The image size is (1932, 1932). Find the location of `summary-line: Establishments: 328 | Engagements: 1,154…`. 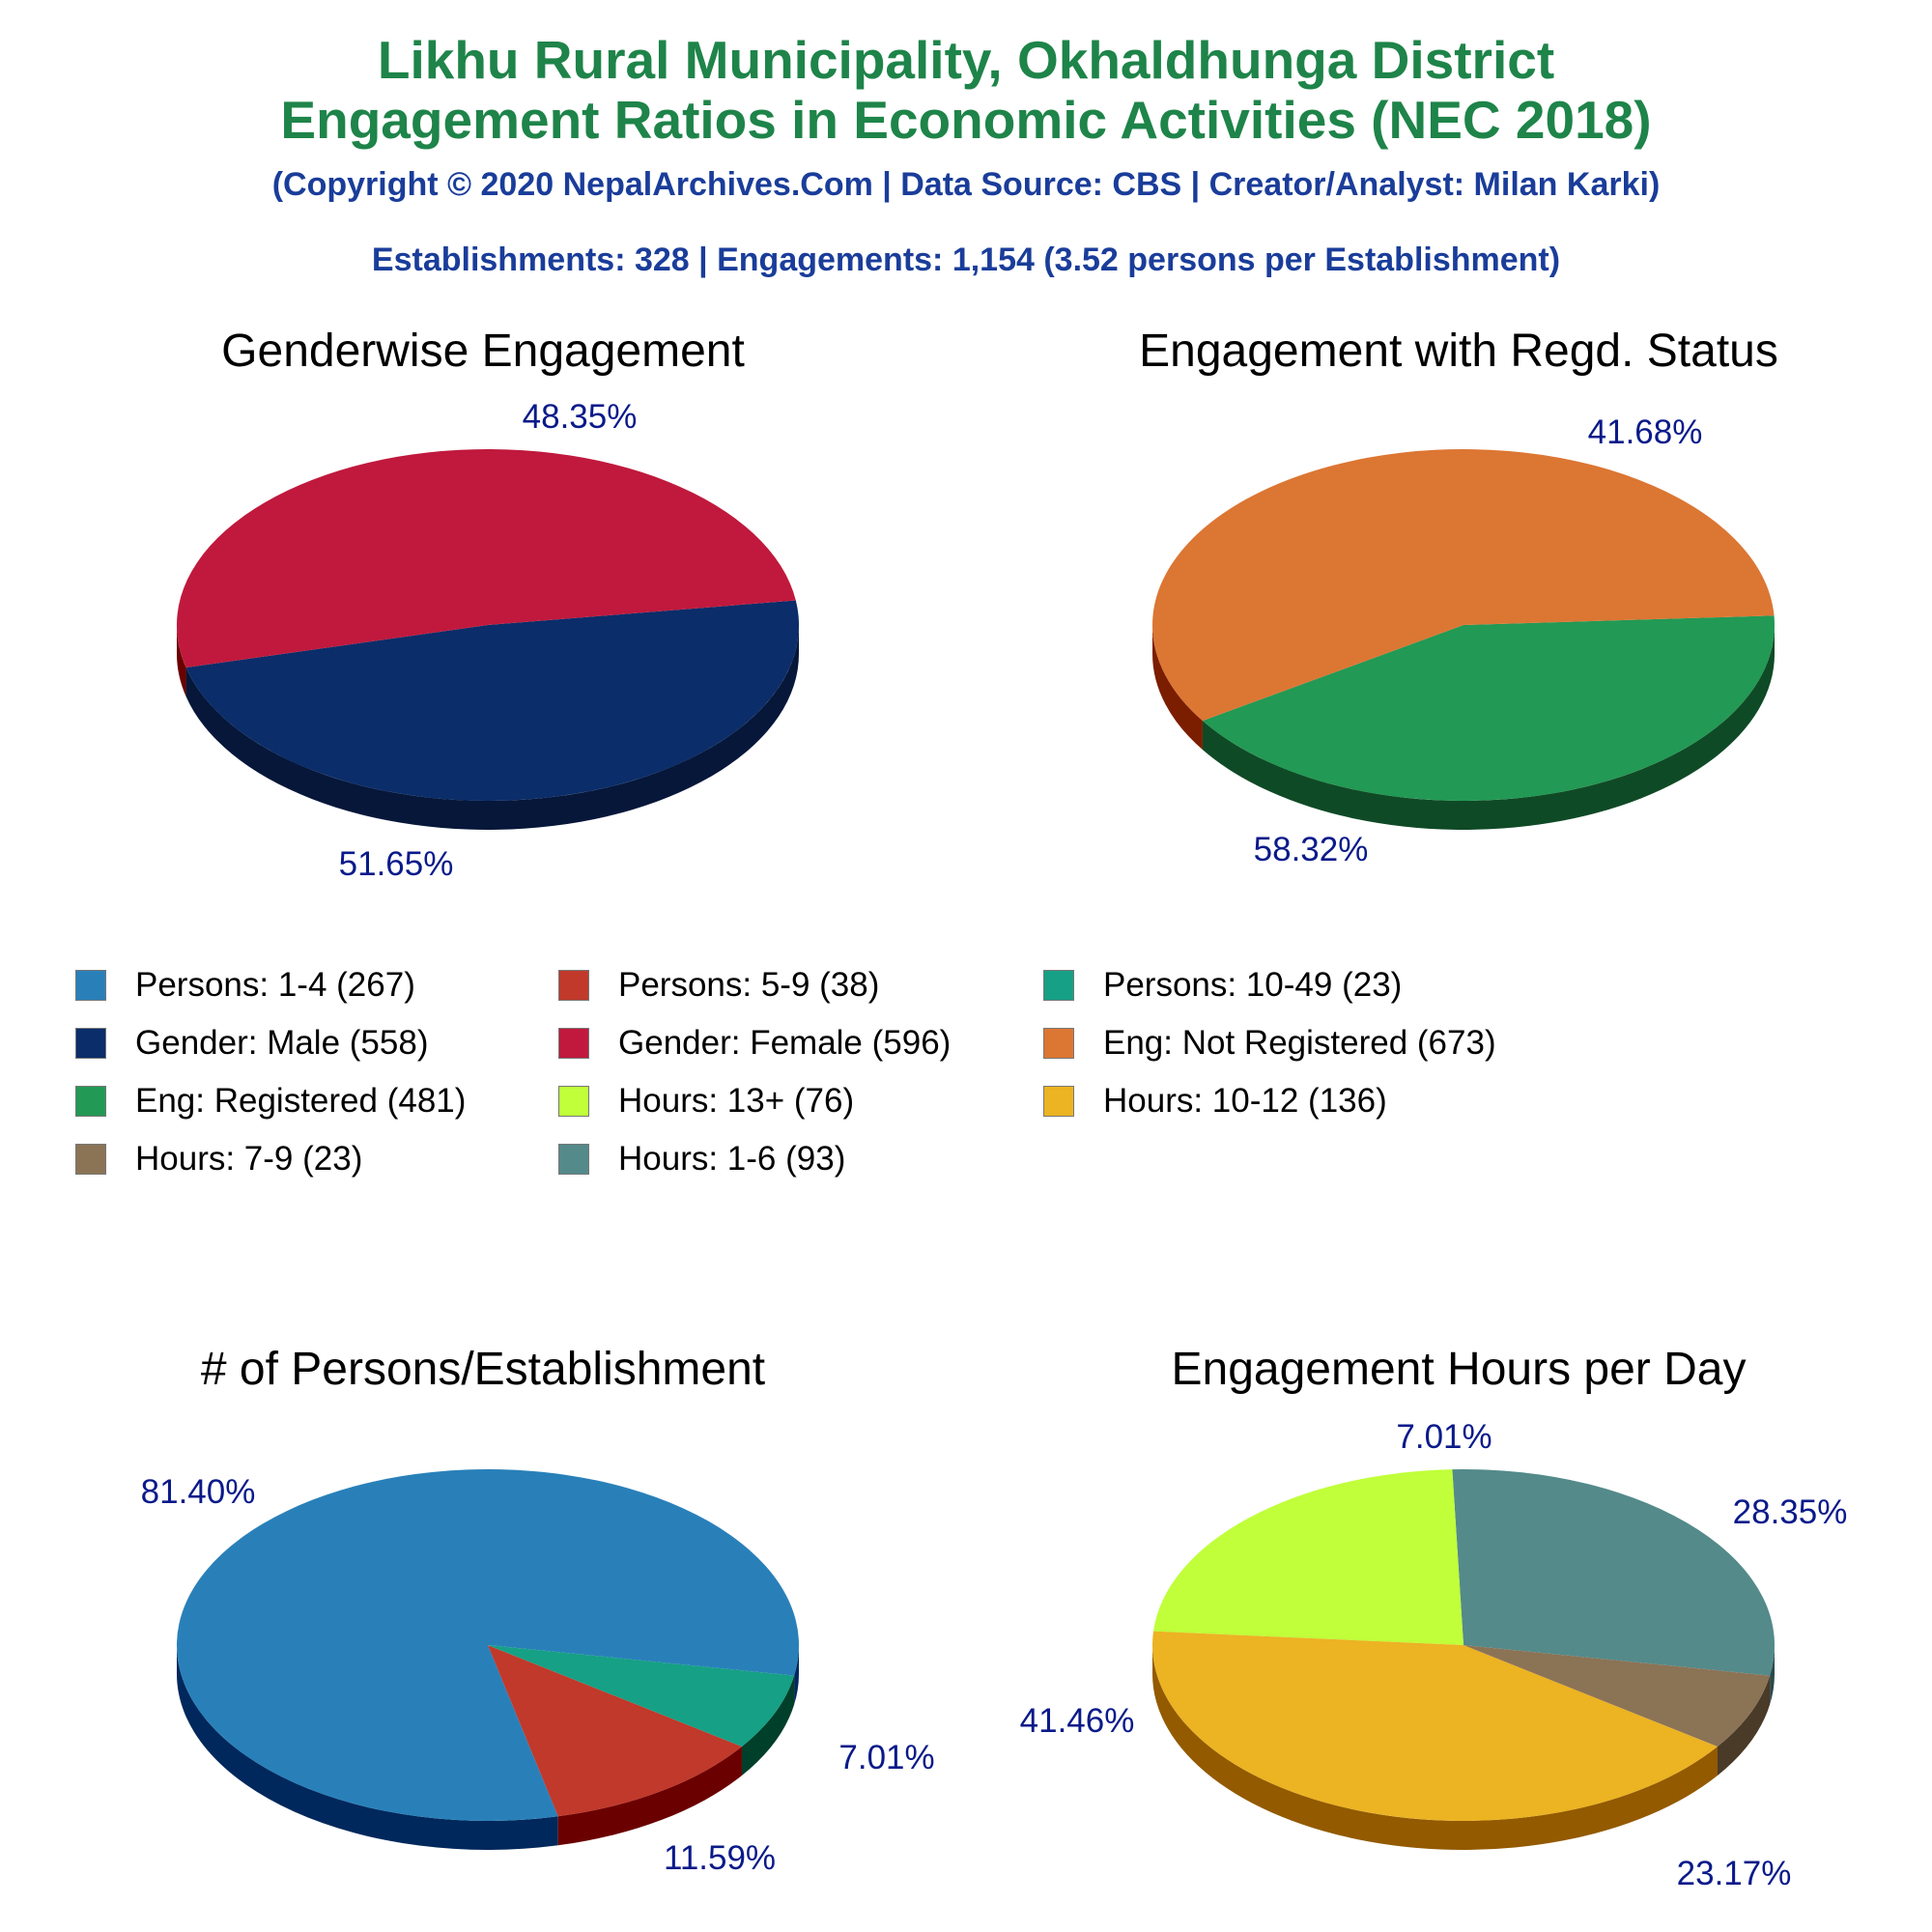

summary-line: Establishments: 328 | Engagements: 1,154… is located at coordinates (966, 260).